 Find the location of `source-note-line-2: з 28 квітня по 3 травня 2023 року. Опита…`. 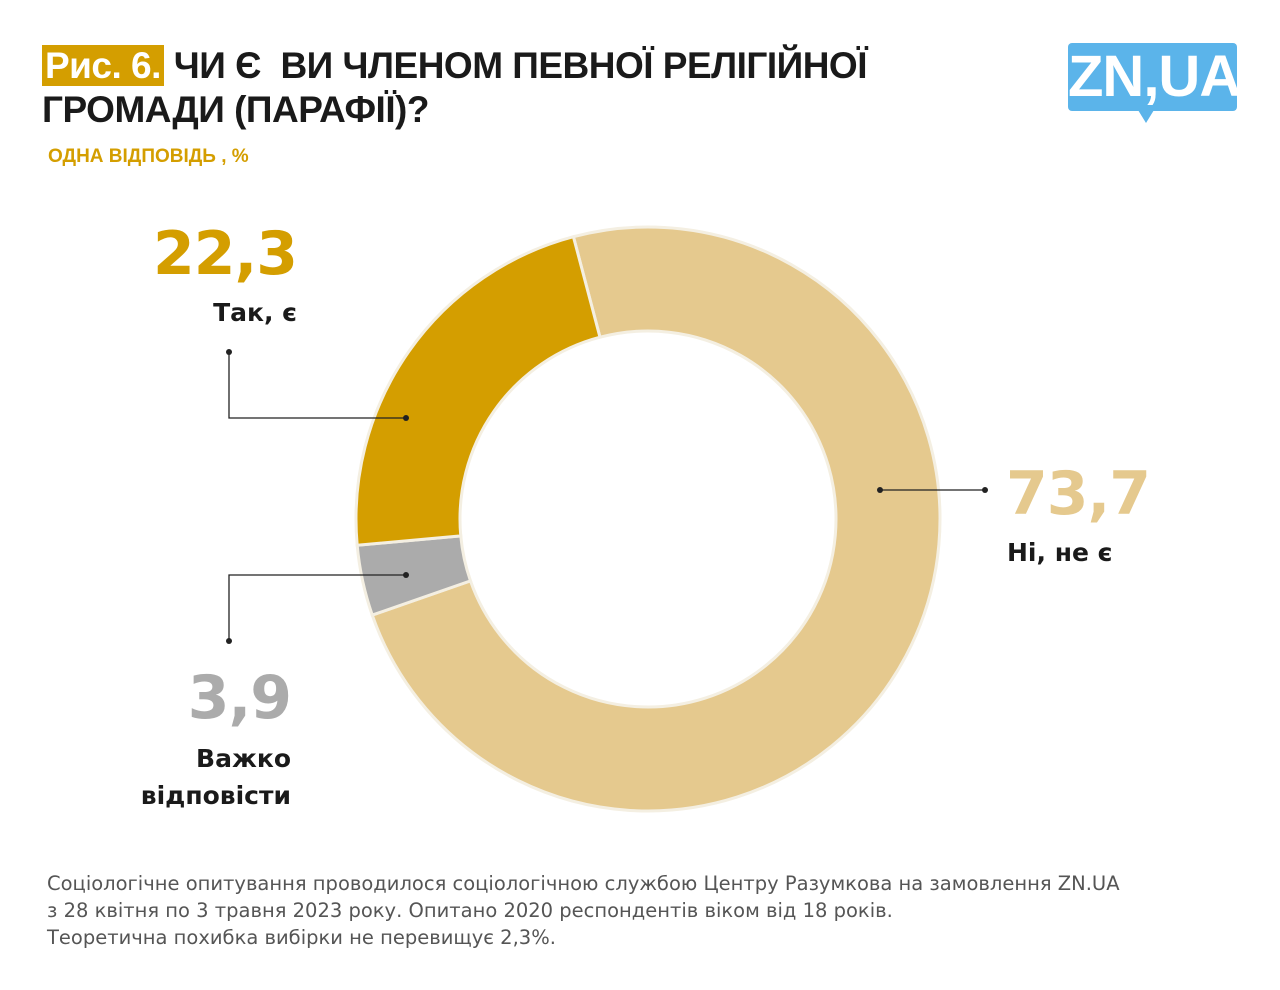

source-note-line-2: з 28 квітня по 3 травня 2023 року. Опита… is located at coordinates (470, 910).